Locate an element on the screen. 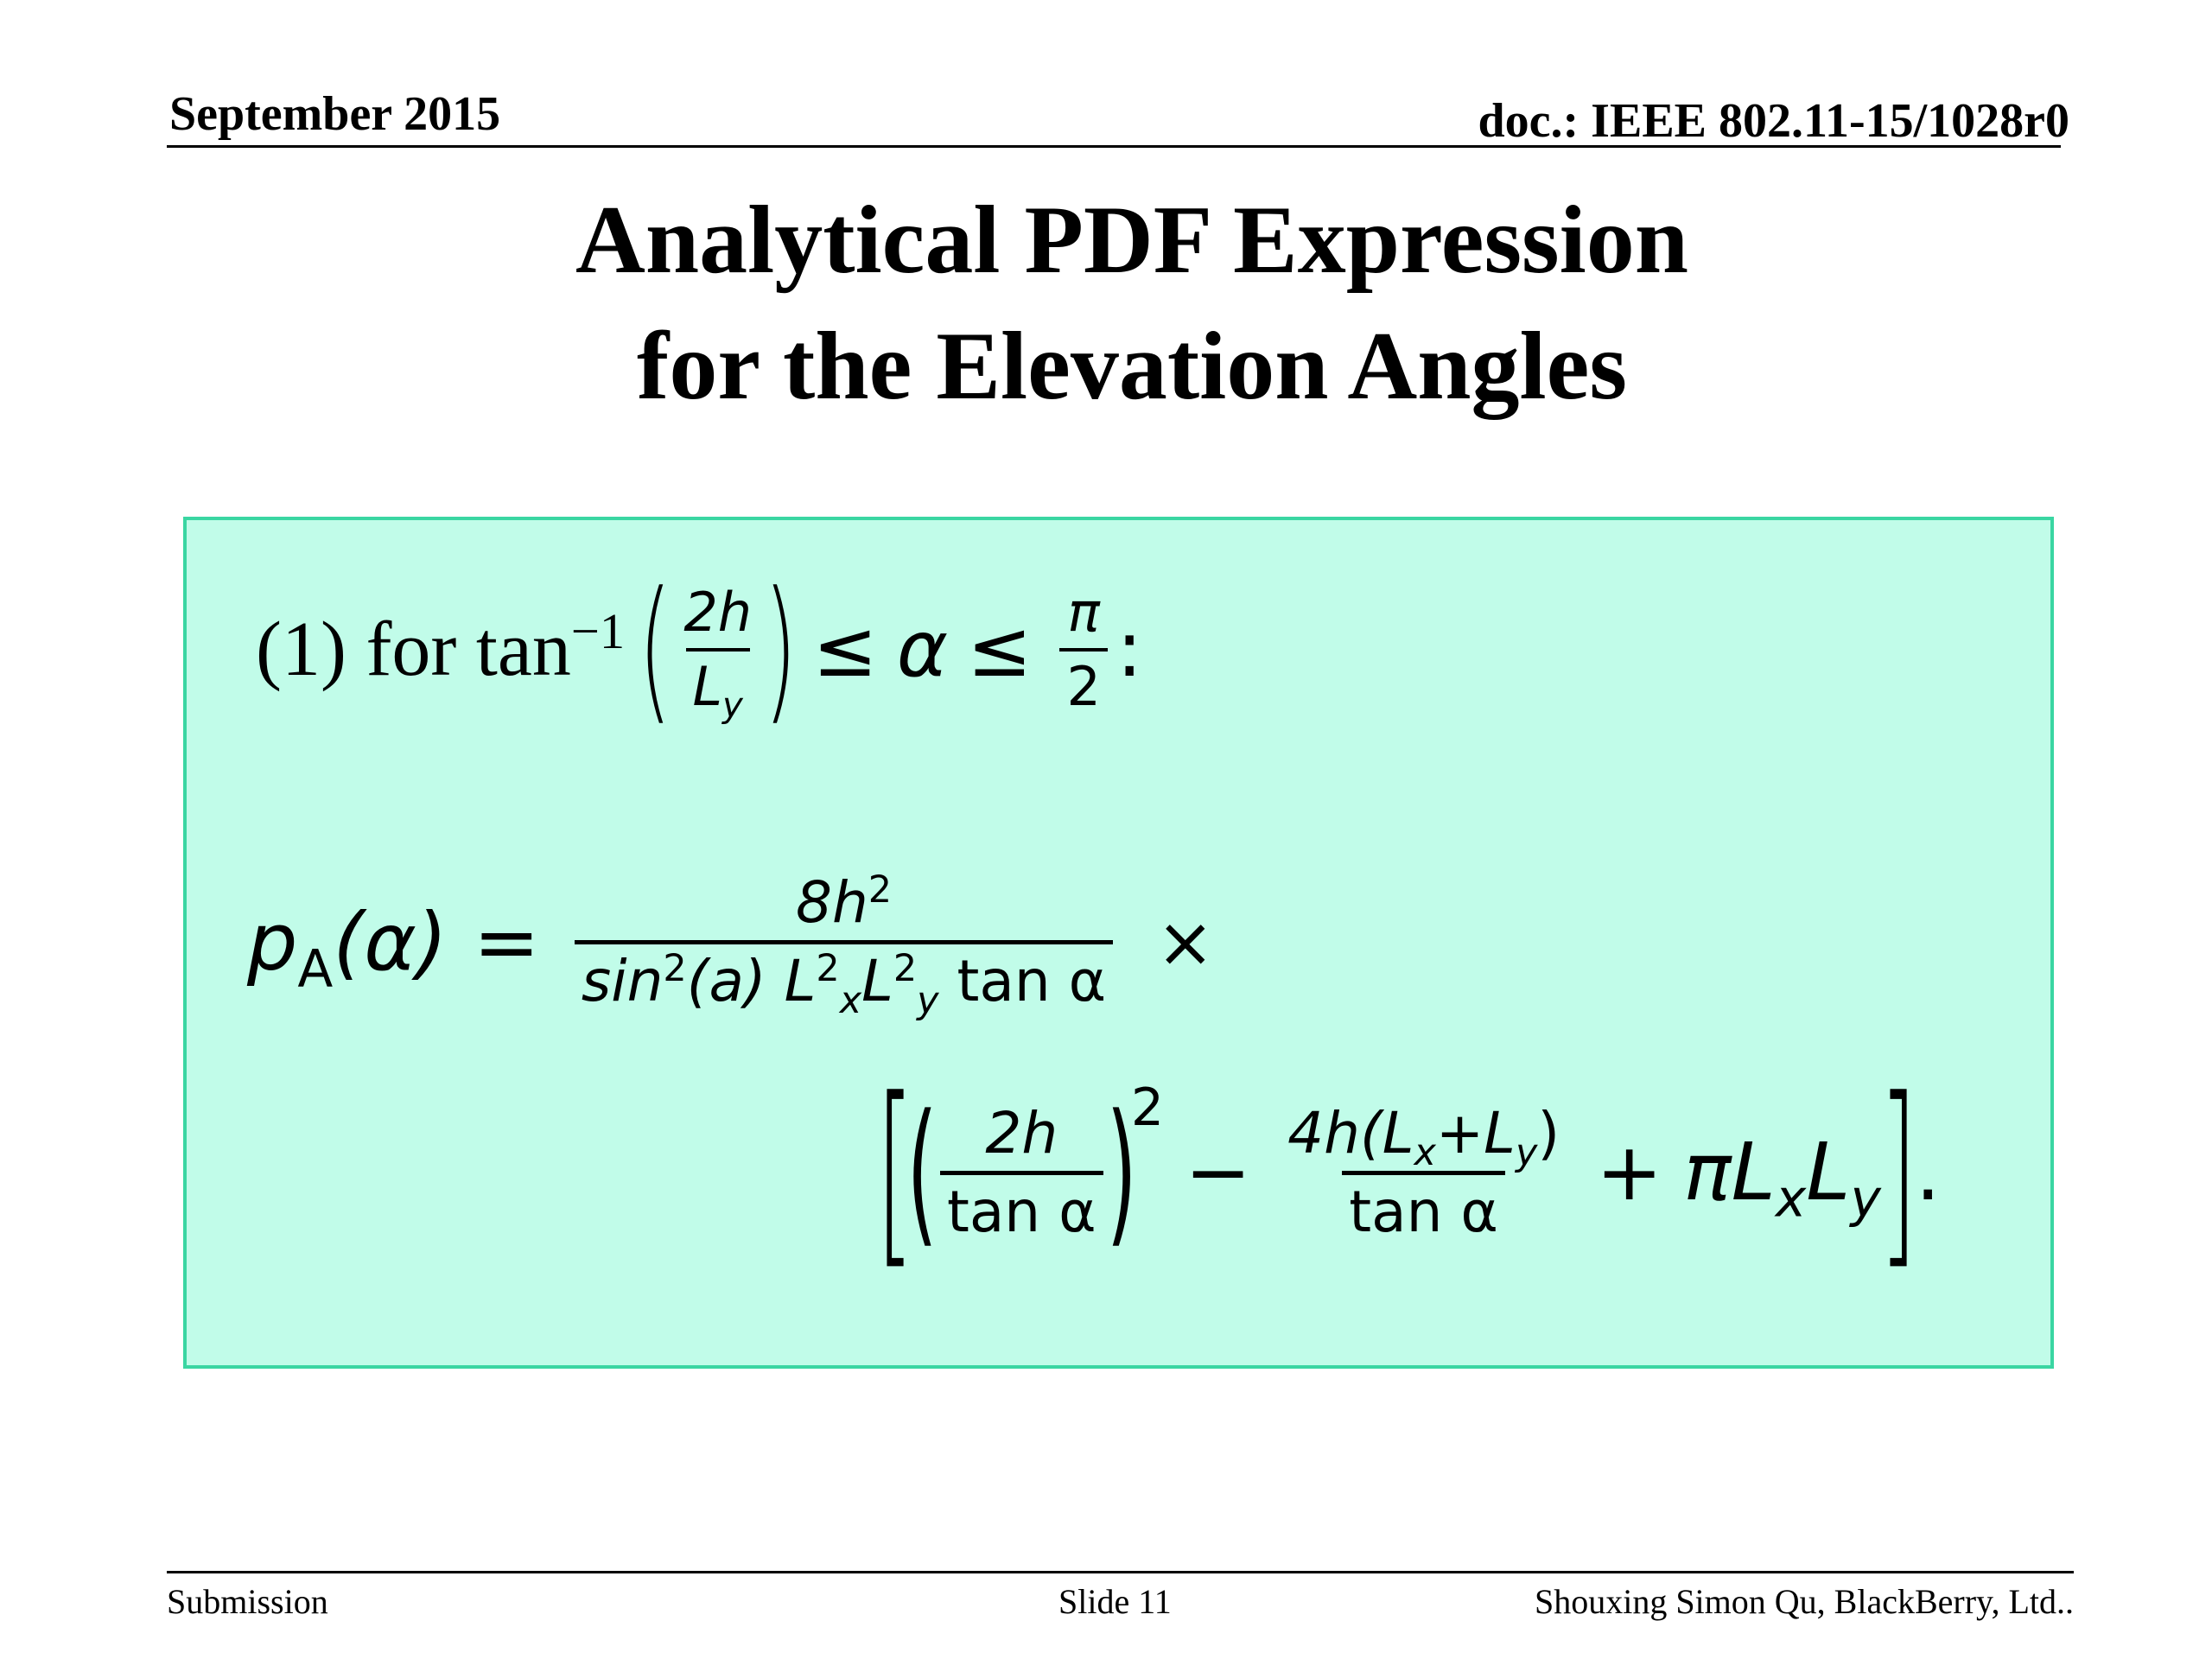 The image size is (2212, 1659). header-rule is located at coordinates (1114, 146).